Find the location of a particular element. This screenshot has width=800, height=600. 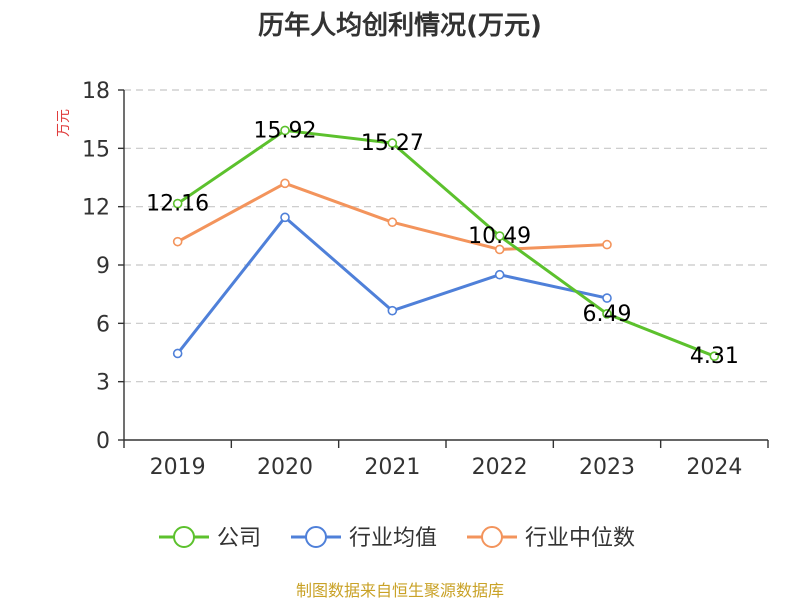

legend-label: 行业均值 is located at coordinates (393, 538).